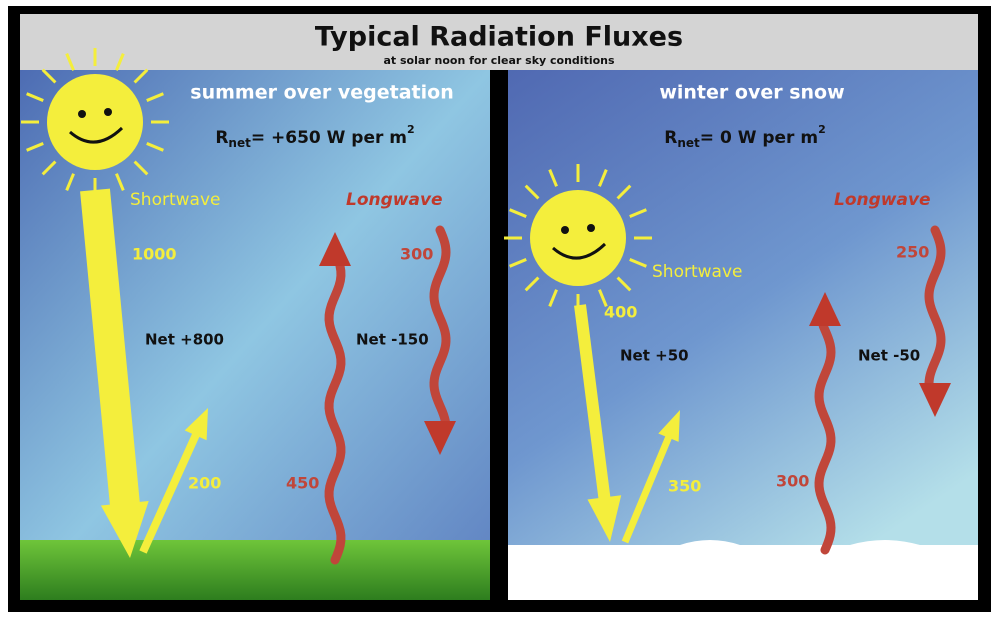 The height and width of the screenshot is (623, 999). What do you see at coordinates (759, 138) in the screenshot?
I see `rnet-value: = 0 W per m` at bounding box center [759, 138].